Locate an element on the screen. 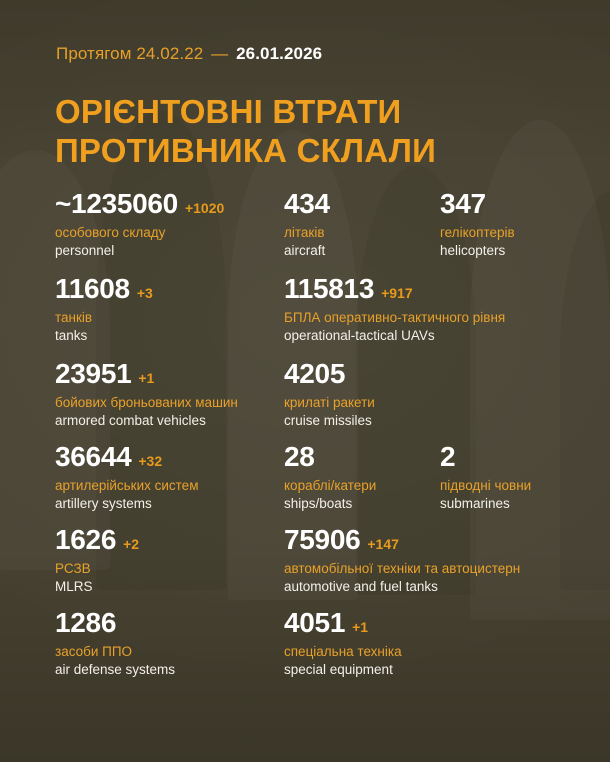  stat-air-defense-systems: 1286 засоби ППО air defense systems is located at coordinates (115, 644).